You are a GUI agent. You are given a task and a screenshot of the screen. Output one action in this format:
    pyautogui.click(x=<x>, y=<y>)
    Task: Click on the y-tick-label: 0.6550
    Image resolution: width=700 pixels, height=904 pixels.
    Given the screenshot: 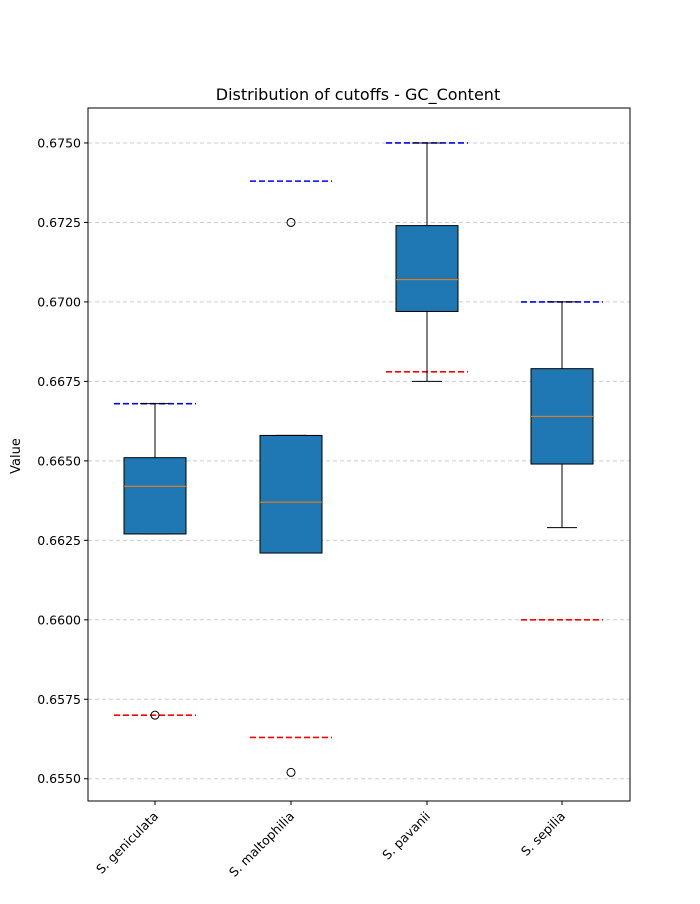 What is the action you would take?
    pyautogui.click(x=59, y=778)
    